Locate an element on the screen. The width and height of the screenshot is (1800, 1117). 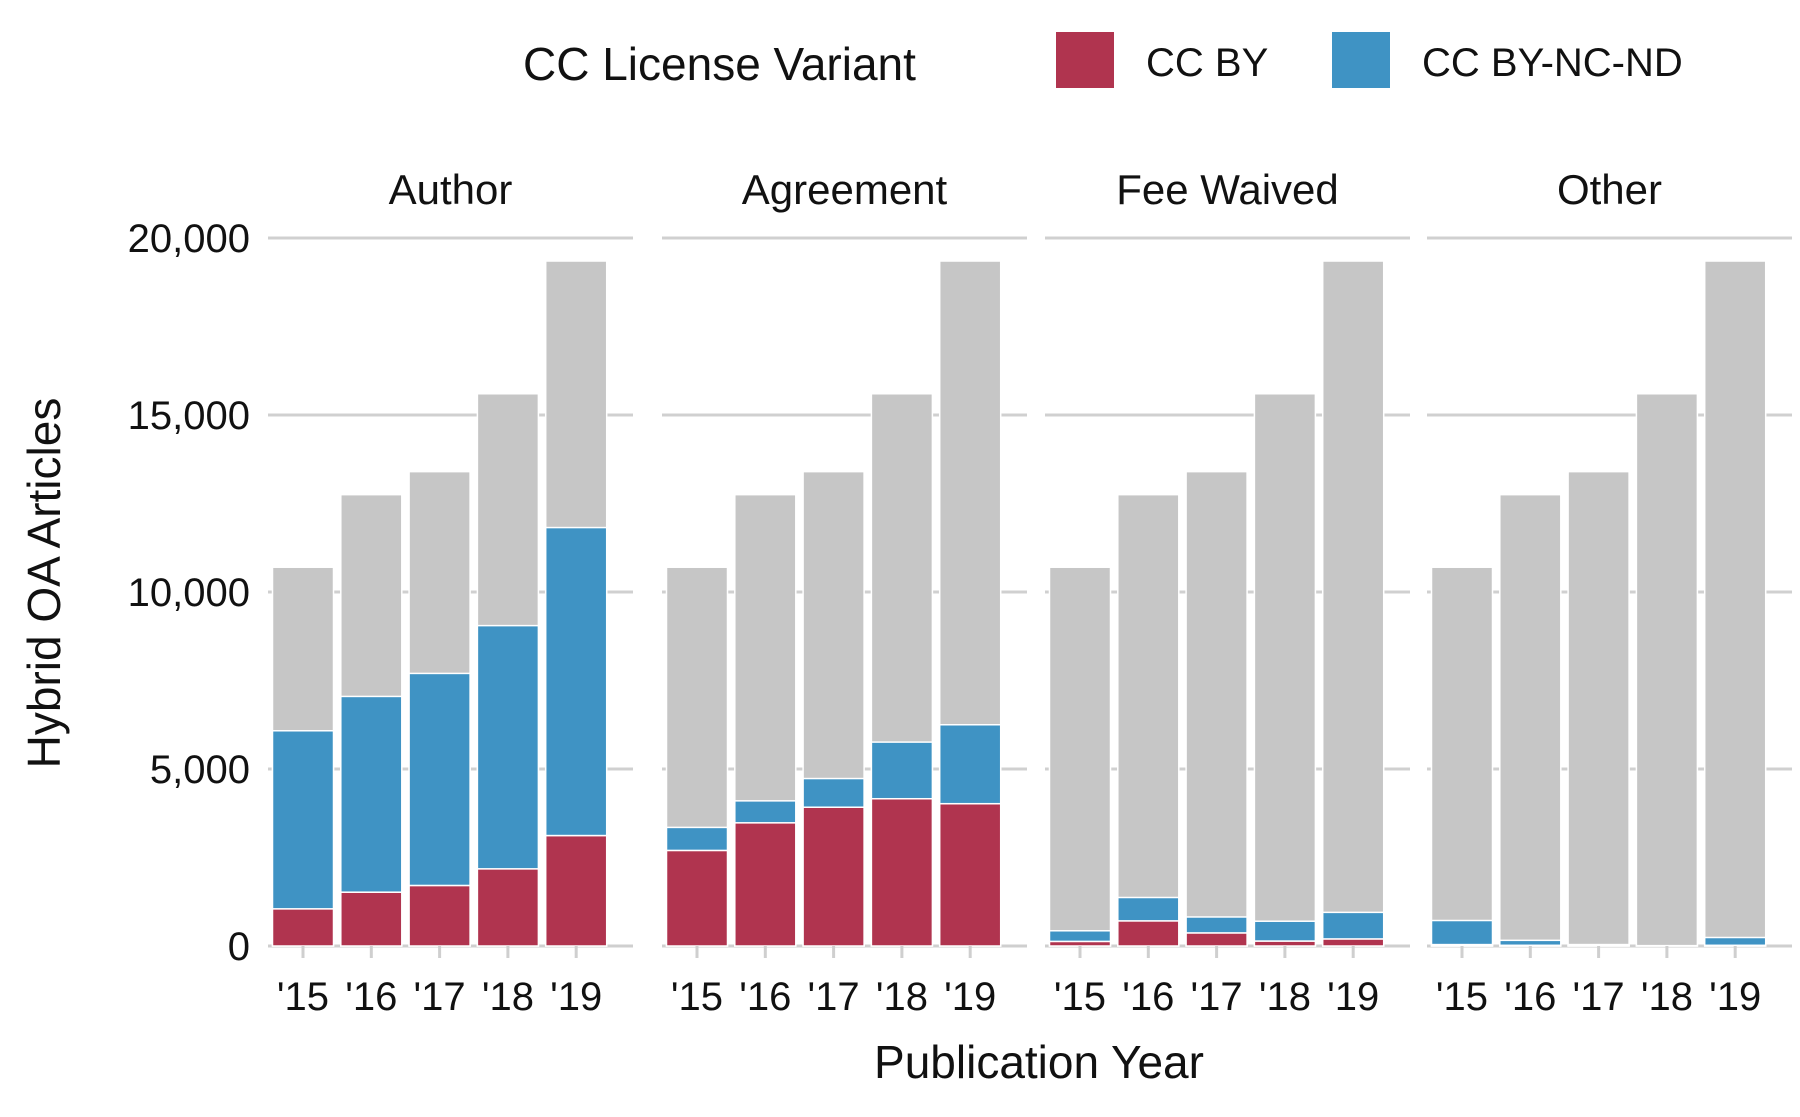
y-tick-label-0: 0 is located at coordinates (239, 947).